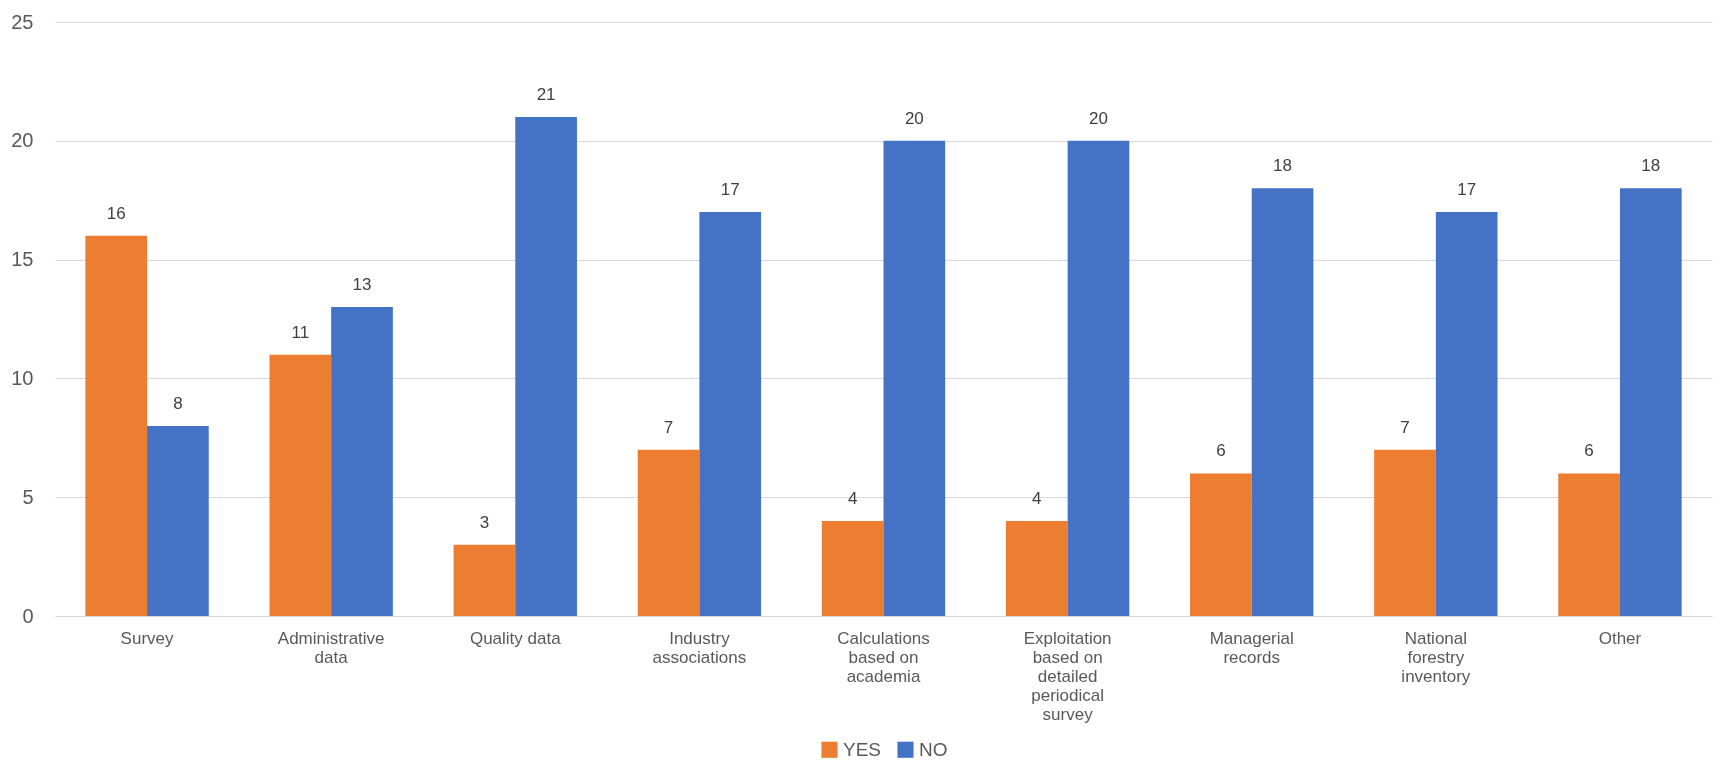 The width and height of the screenshot is (1728, 777). Describe the element at coordinates (28, 615) in the screenshot. I see `y-tick-label: 0` at that location.